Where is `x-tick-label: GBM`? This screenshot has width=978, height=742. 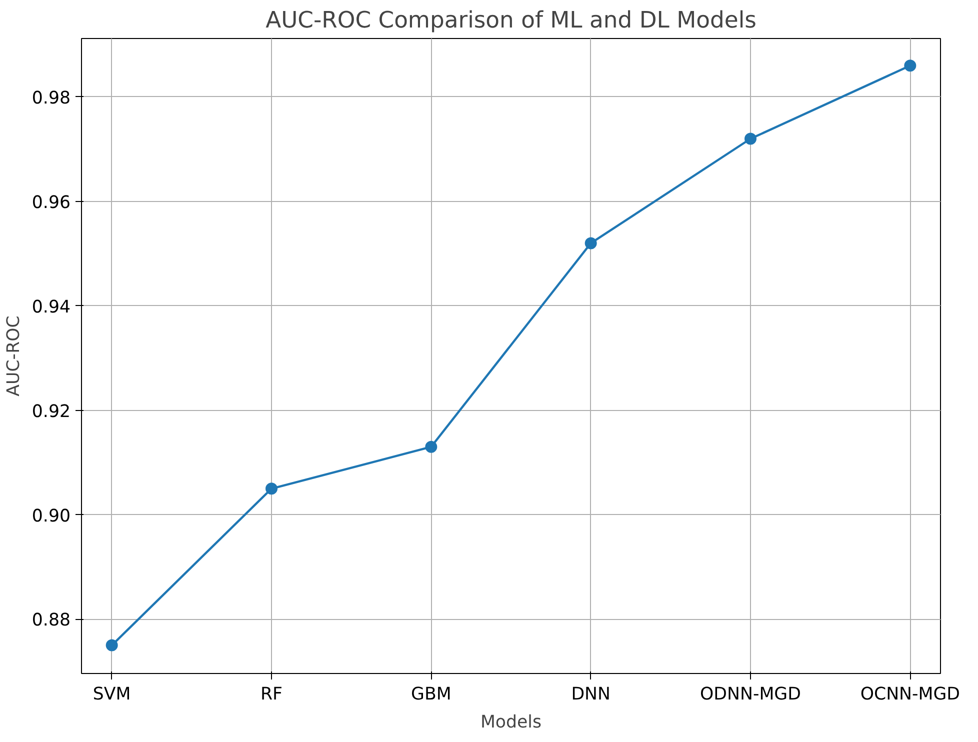 x-tick-label: GBM is located at coordinates (431, 694).